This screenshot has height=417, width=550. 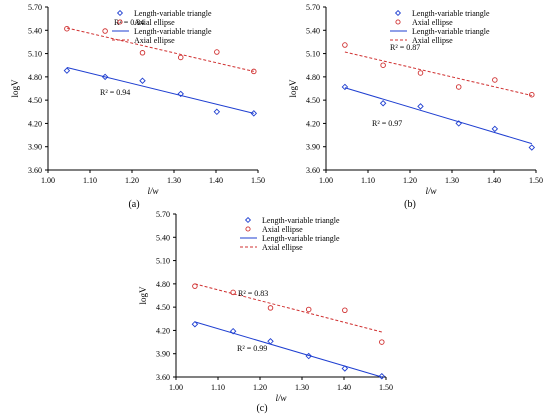 What do you see at coordinates (252, 348) in the screenshot?
I see `r-squared-label: R² = 0.99` at bounding box center [252, 348].